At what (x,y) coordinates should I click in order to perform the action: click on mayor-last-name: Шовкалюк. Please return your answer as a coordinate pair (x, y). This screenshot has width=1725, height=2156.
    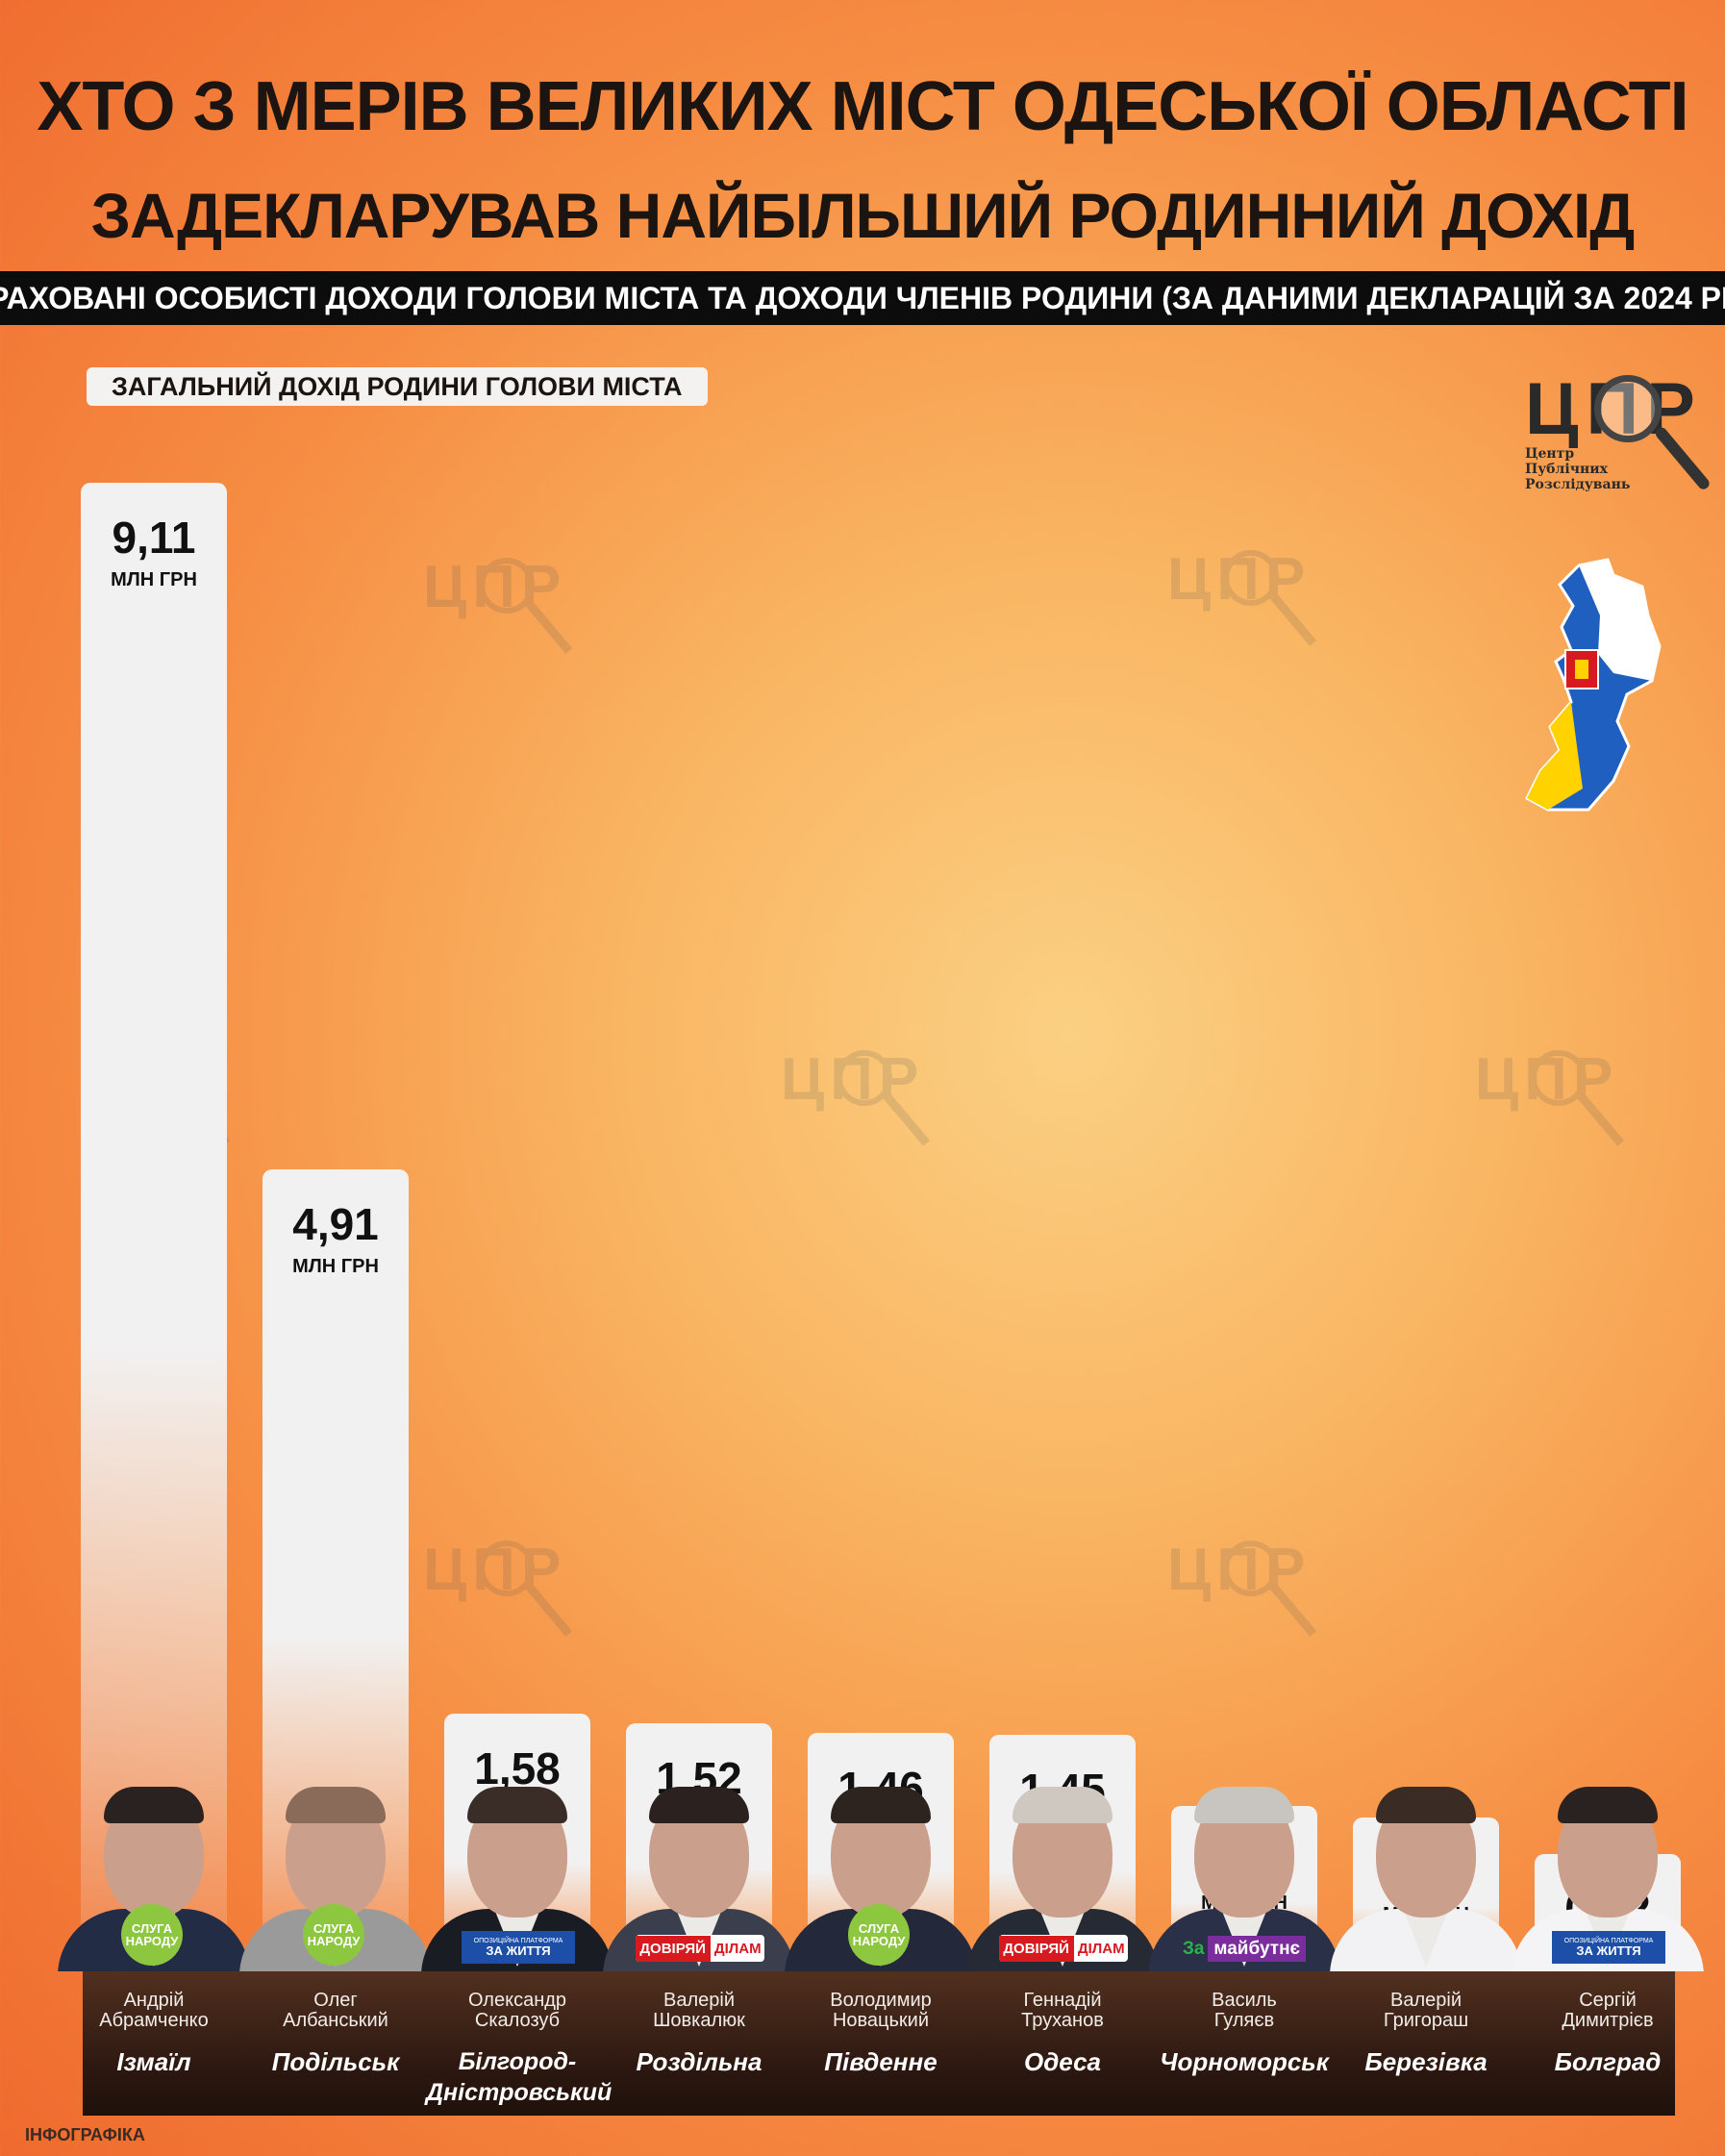
    Looking at the image, I should click on (699, 2020).